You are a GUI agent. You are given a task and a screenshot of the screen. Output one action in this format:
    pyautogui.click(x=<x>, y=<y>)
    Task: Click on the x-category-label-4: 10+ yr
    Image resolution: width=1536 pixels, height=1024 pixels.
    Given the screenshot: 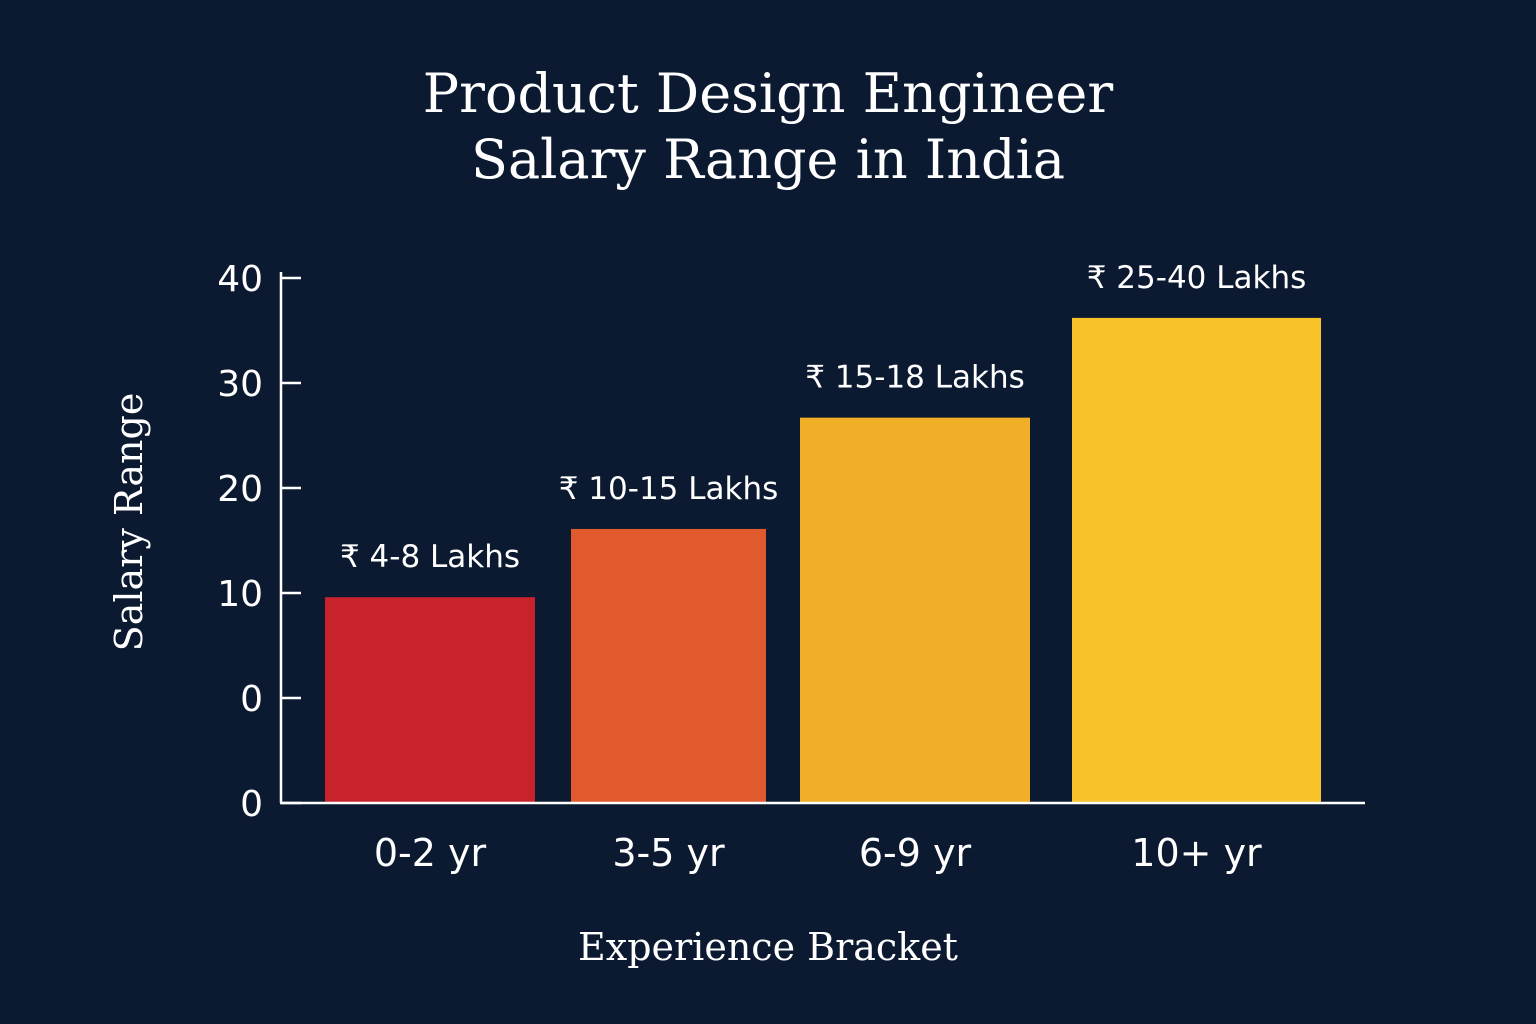 What is the action you would take?
    pyautogui.click(x=1196, y=853)
    